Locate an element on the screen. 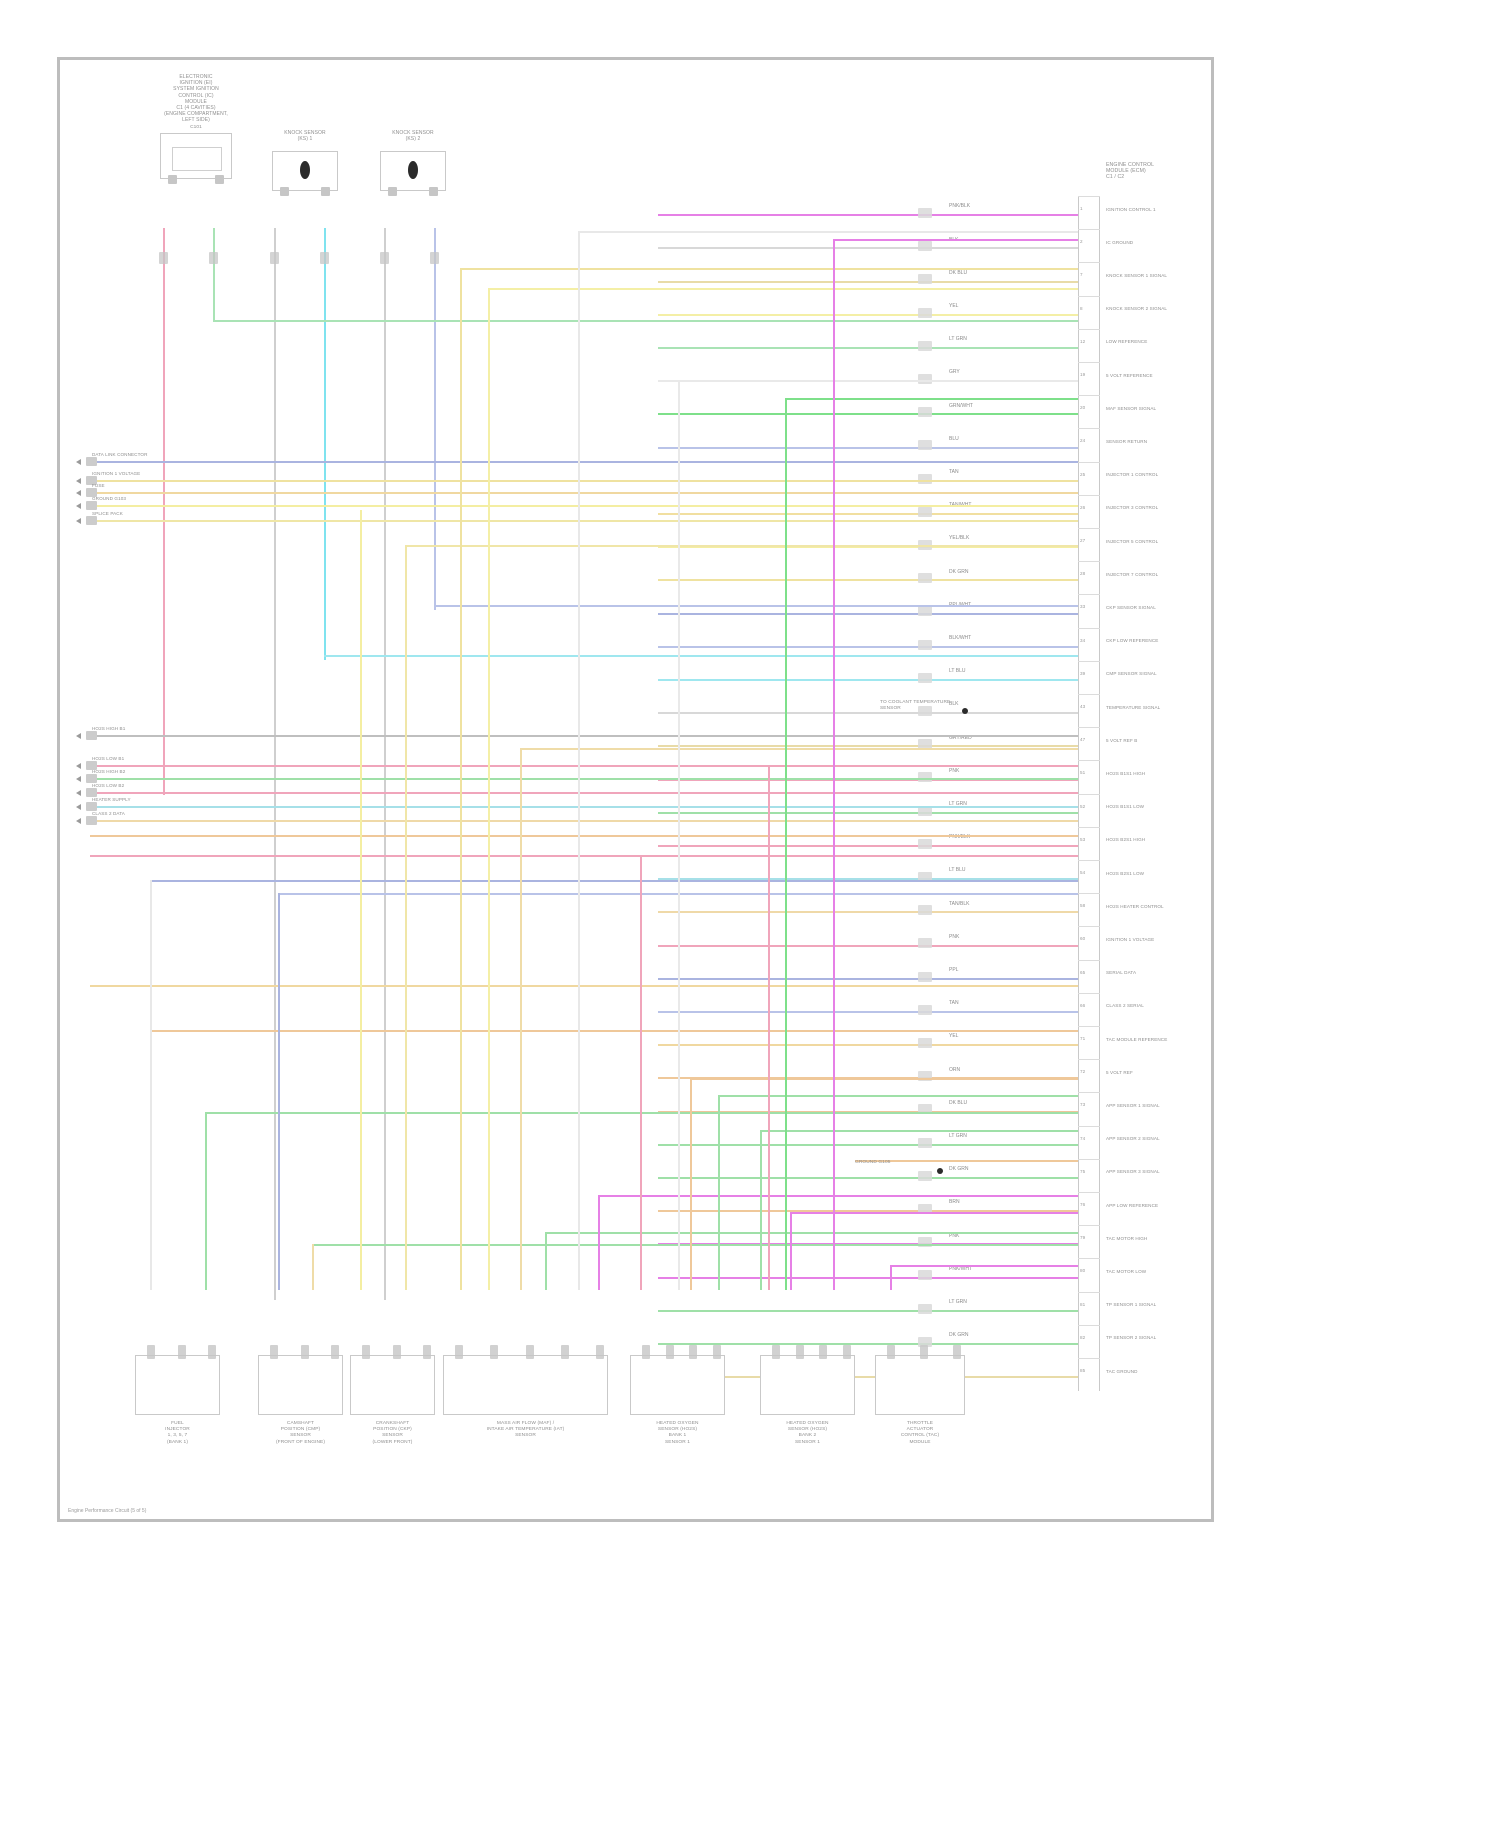  throttle-position-sensor-terminal is located at coordinates (891, 1352).